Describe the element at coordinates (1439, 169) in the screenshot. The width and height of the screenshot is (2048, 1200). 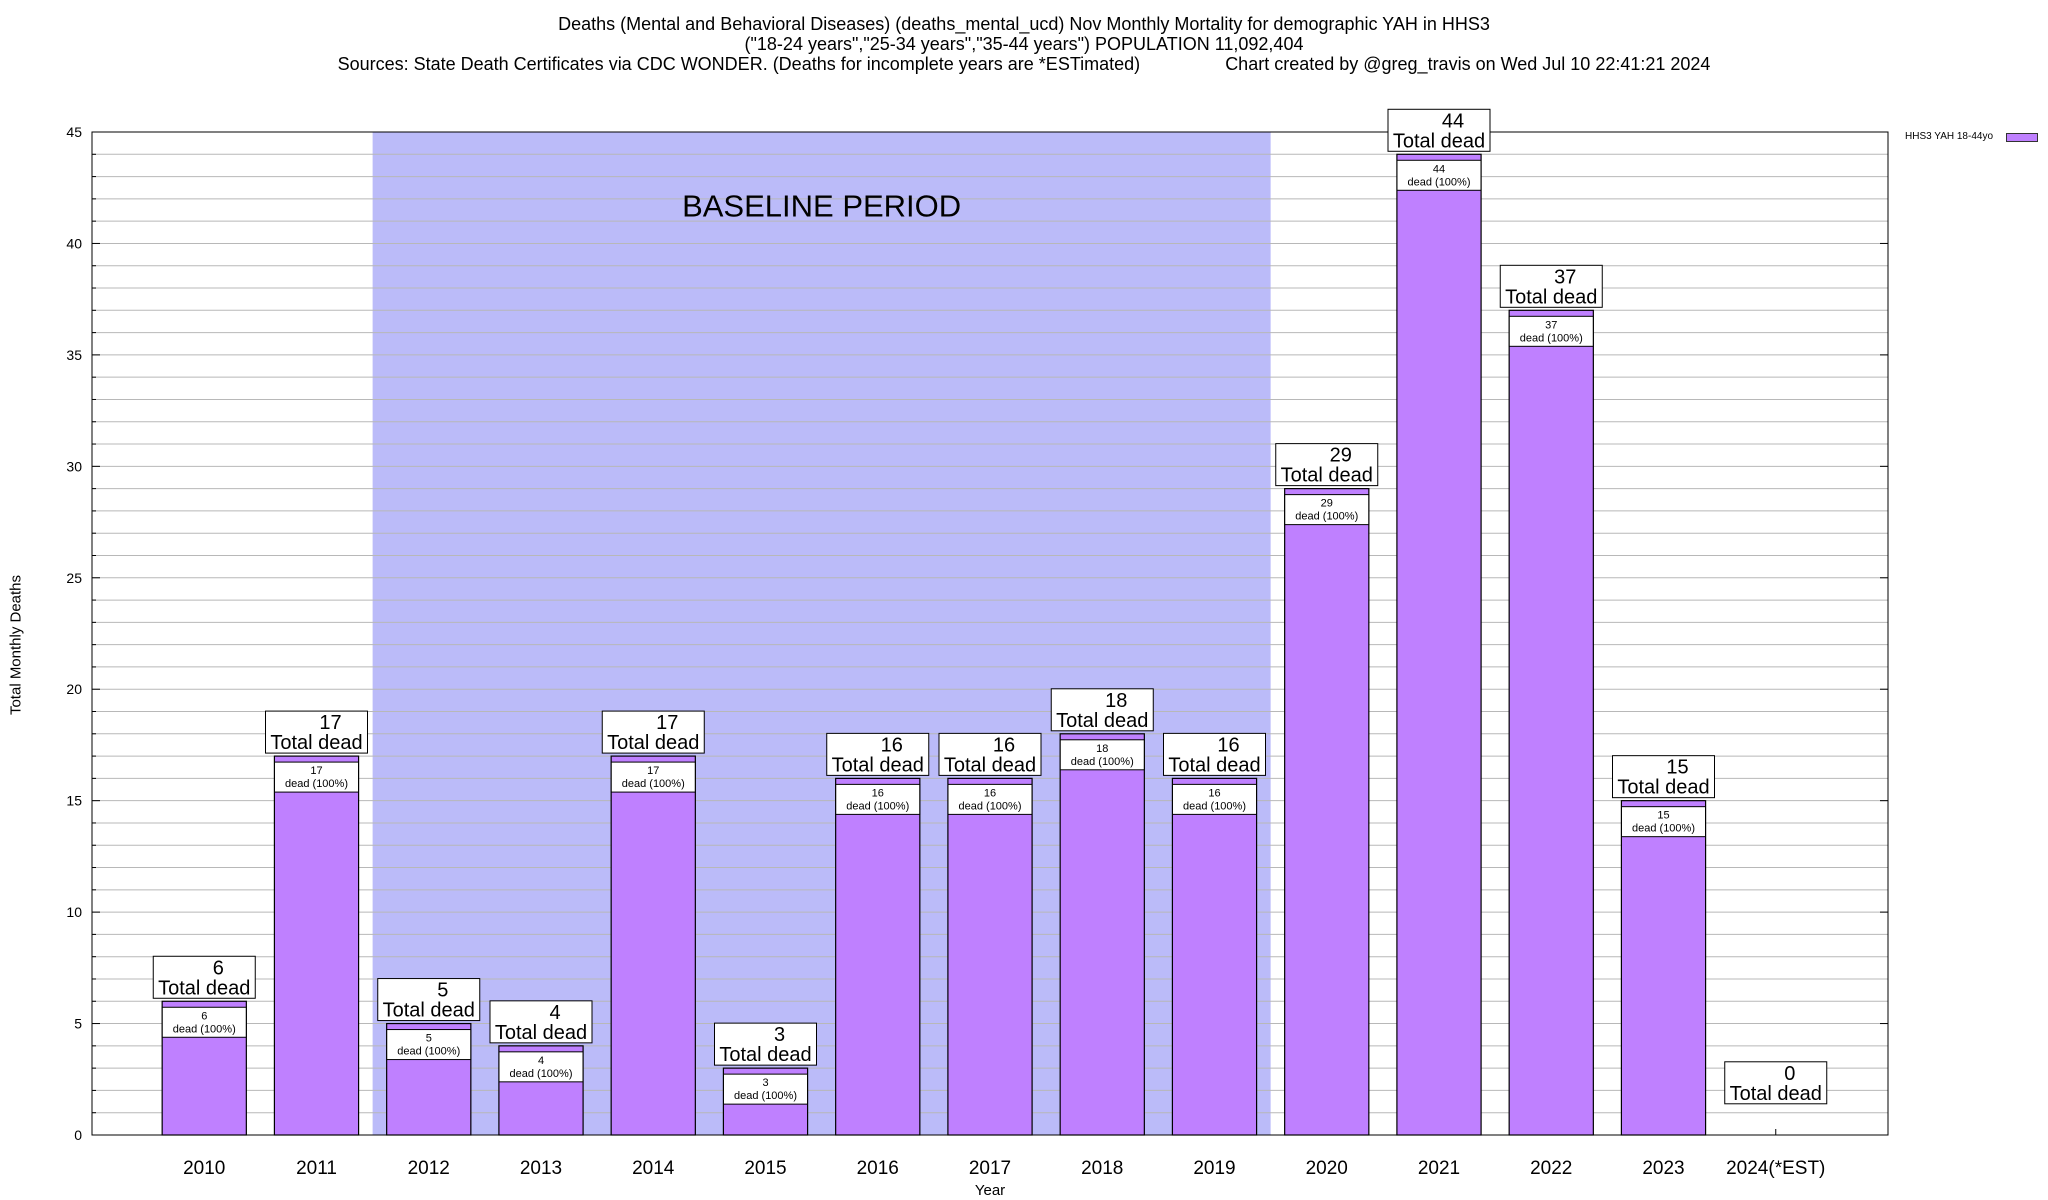
I see `inner-label-value: 44` at that location.